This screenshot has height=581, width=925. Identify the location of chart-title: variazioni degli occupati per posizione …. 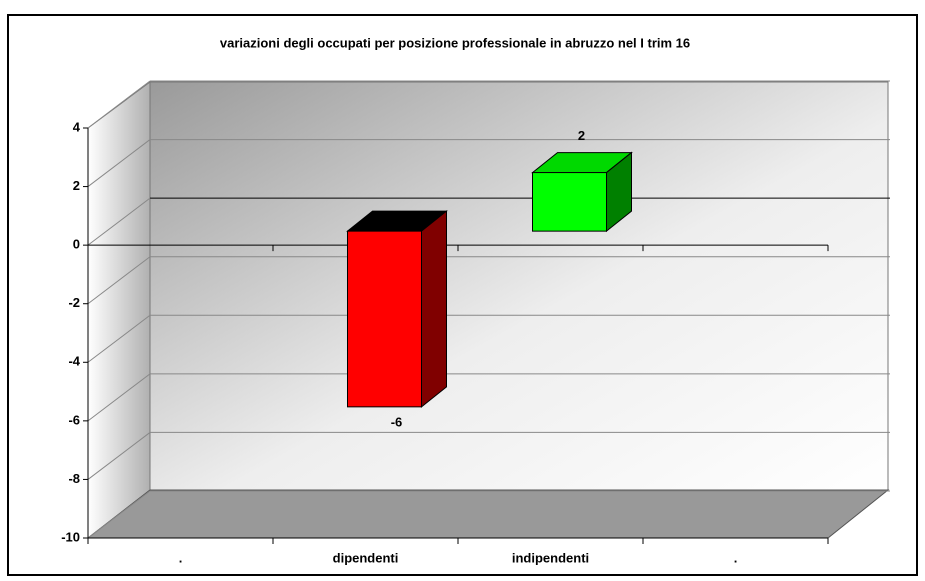
(455, 42).